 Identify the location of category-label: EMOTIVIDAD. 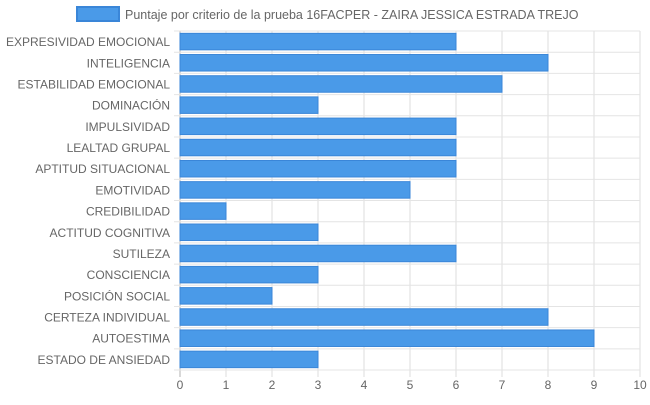
(132, 190).